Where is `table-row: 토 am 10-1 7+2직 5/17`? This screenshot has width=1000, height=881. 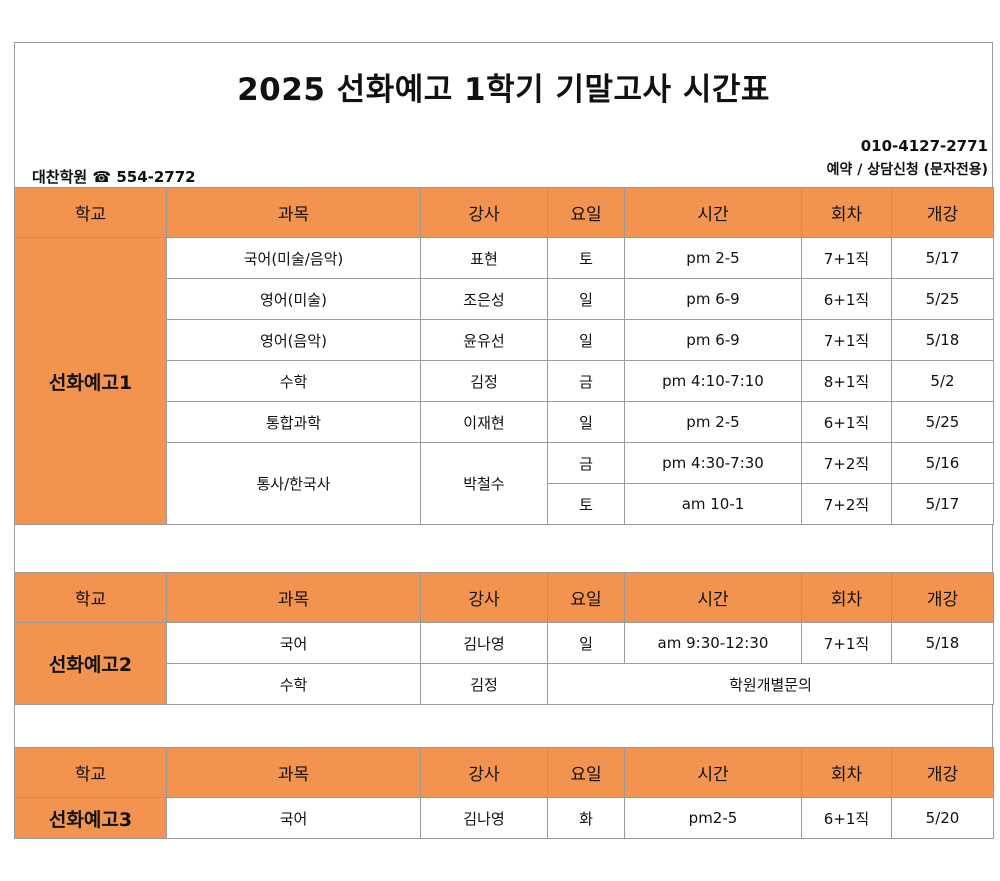
table-row: 토 am 10-1 7+2직 5/17 is located at coordinates (504, 504).